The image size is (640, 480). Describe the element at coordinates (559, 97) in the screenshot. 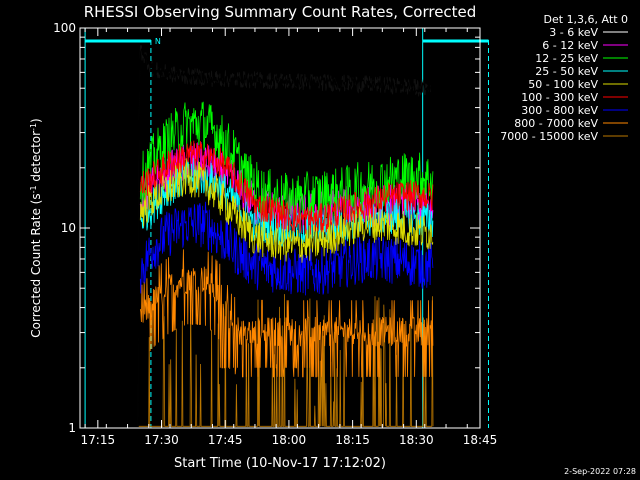

I see `legend-label-5: 100 - 300 keV` at that location.